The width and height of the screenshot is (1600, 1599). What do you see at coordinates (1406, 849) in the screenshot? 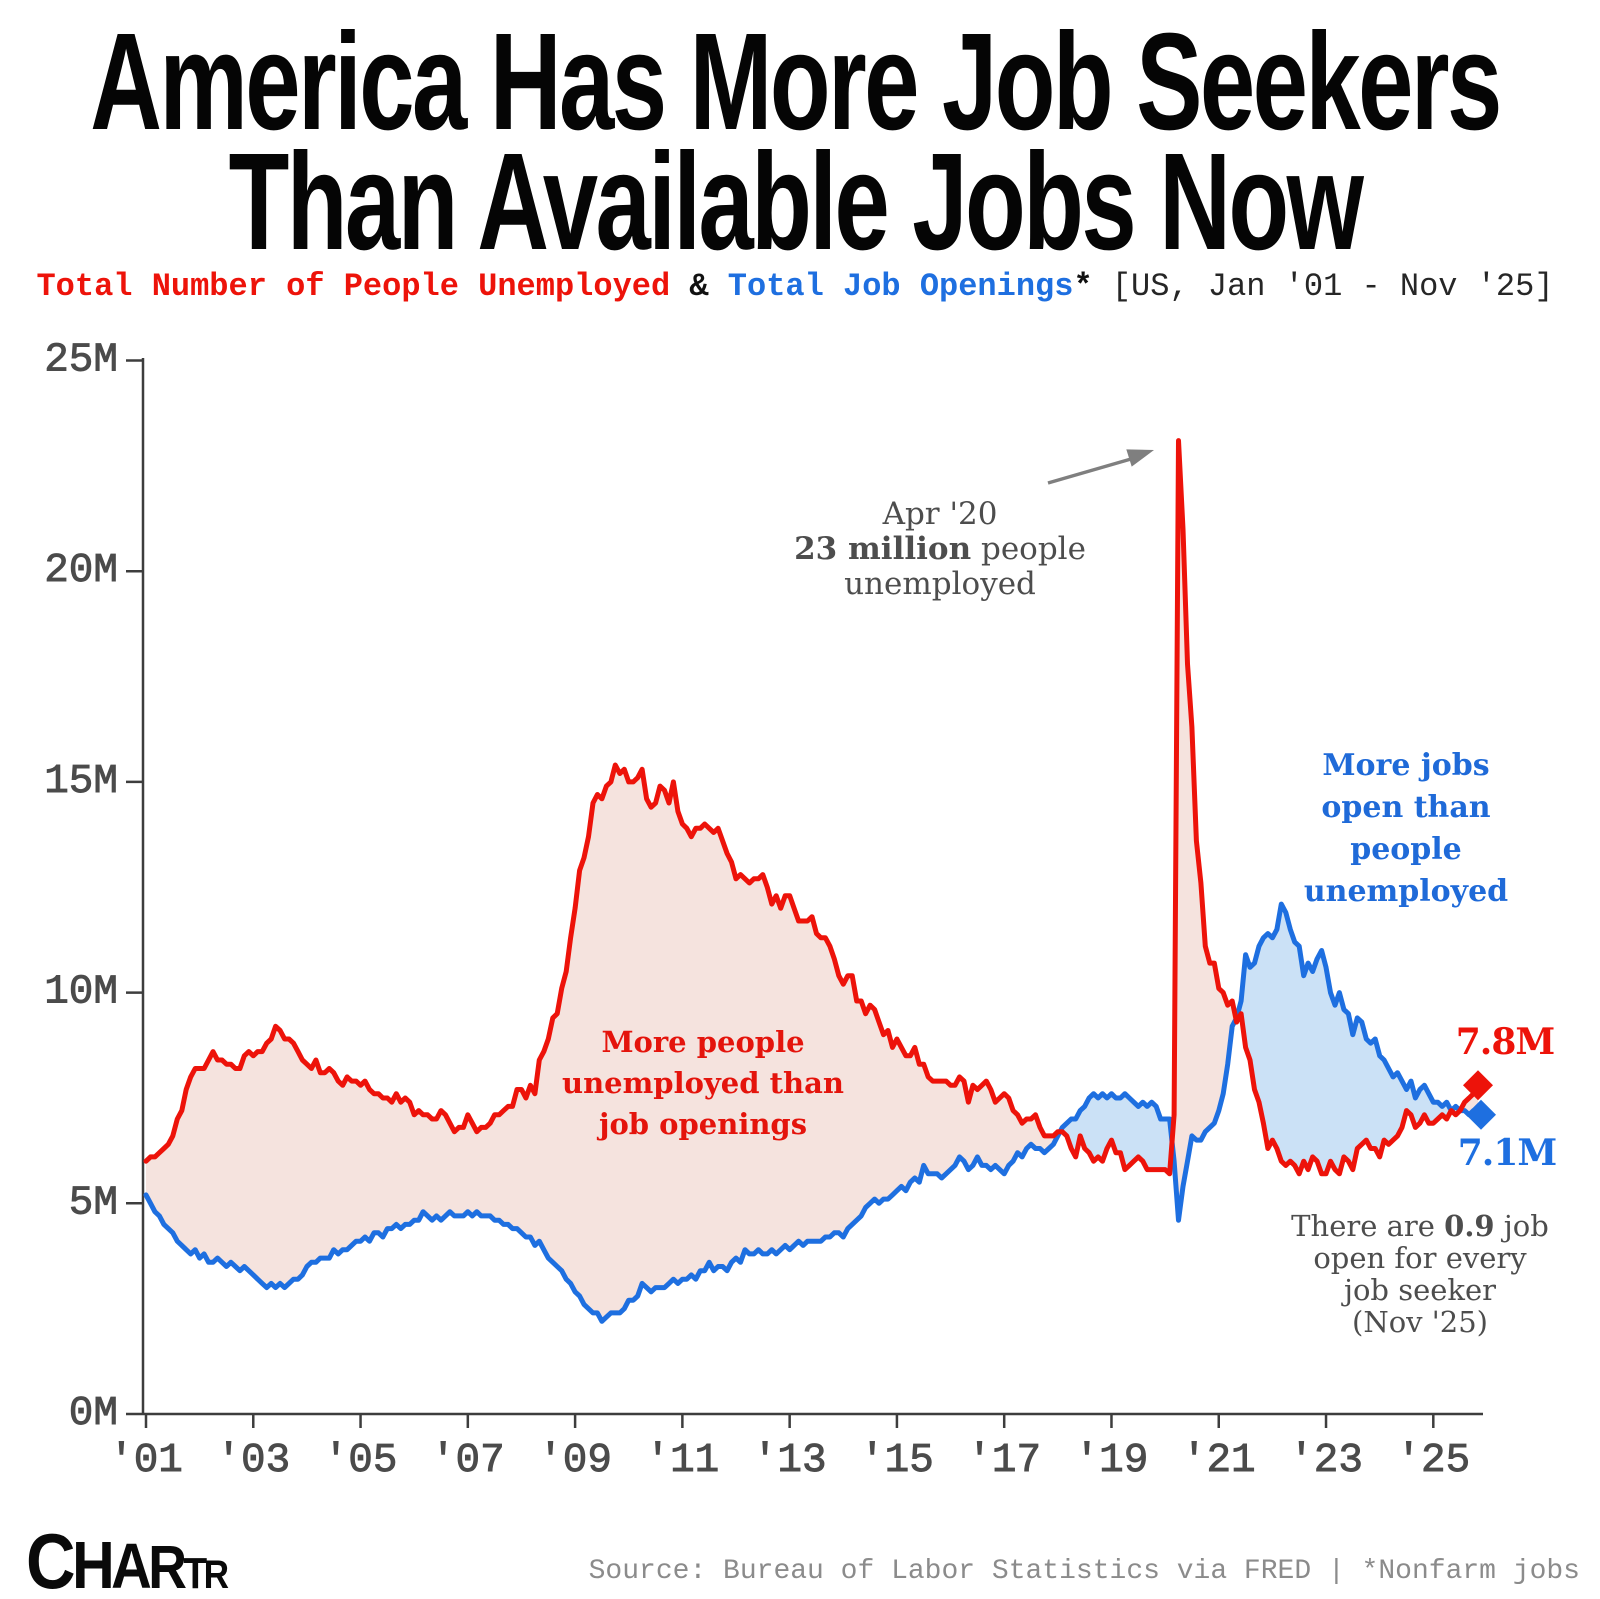
I see `annotation-more-jobs-line3: people` at bounding box center [1406, 849].